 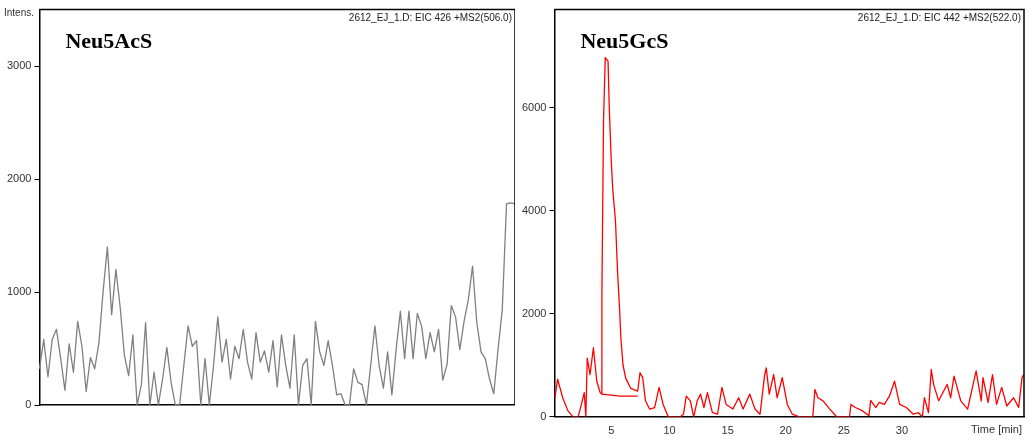 I want to click on y-tick-label: 6000, so click(x=534, y=106).